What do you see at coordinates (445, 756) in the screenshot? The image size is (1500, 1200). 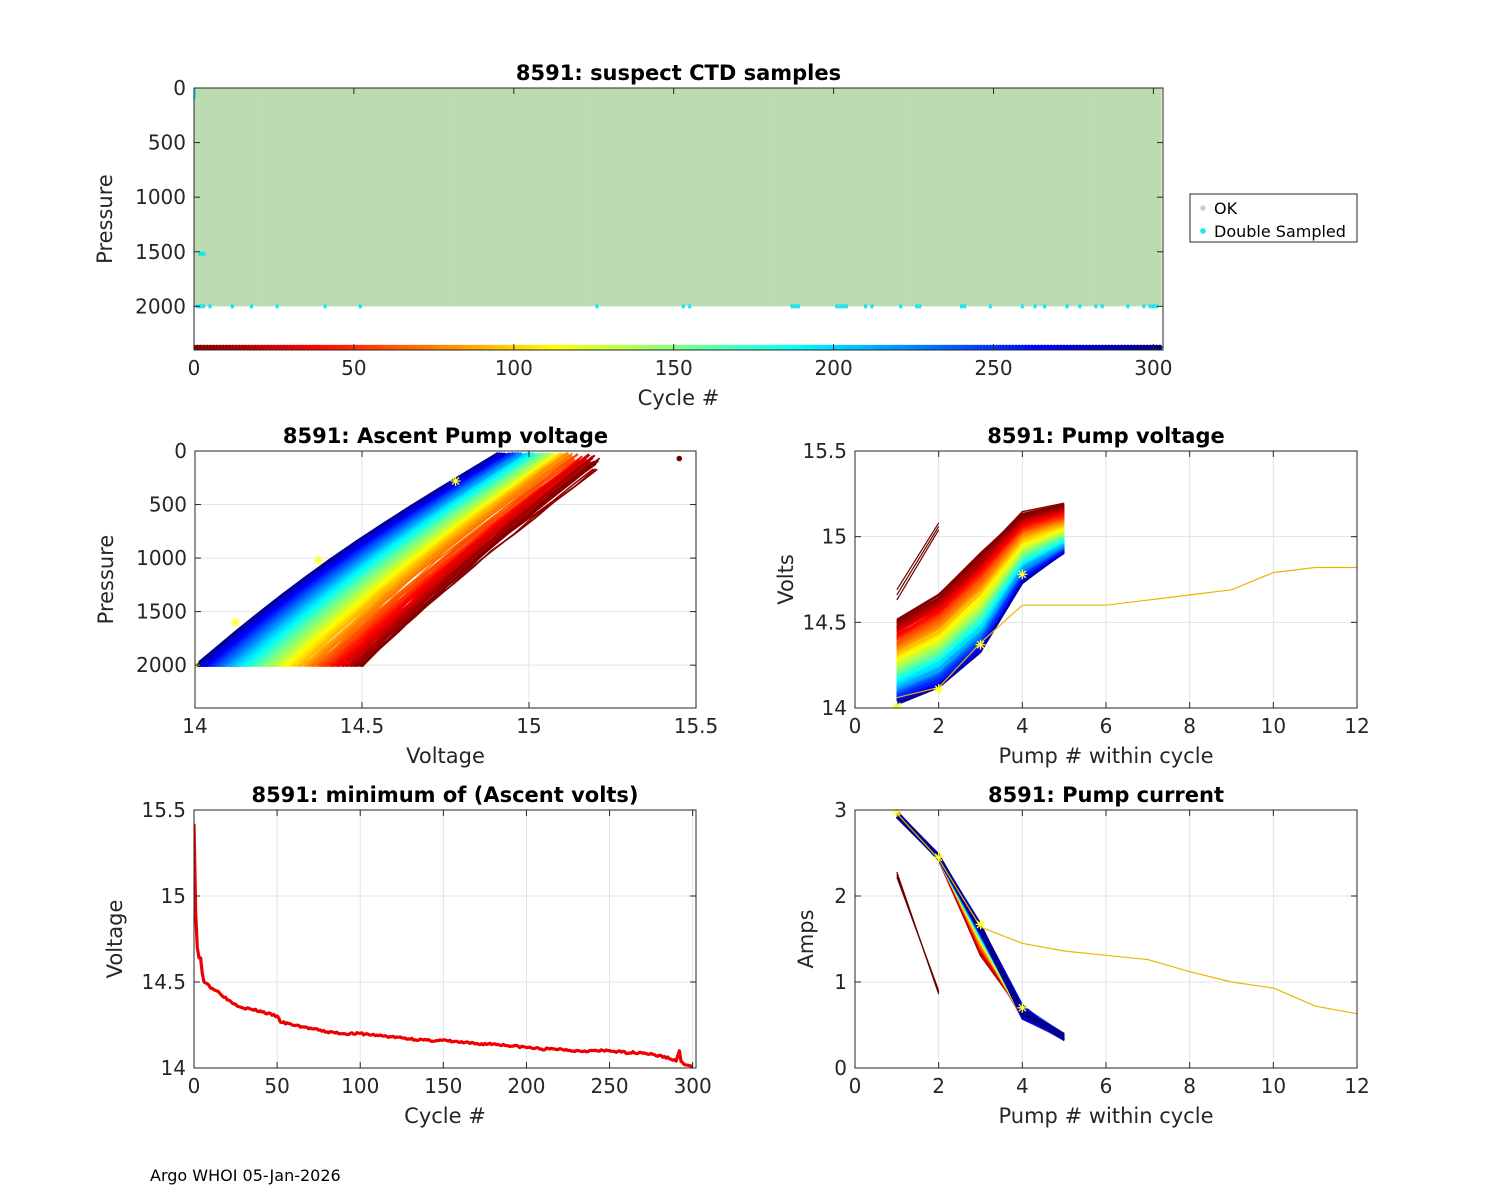 I see `x-axis-label: Voltage` at bounding box center [445, 756].